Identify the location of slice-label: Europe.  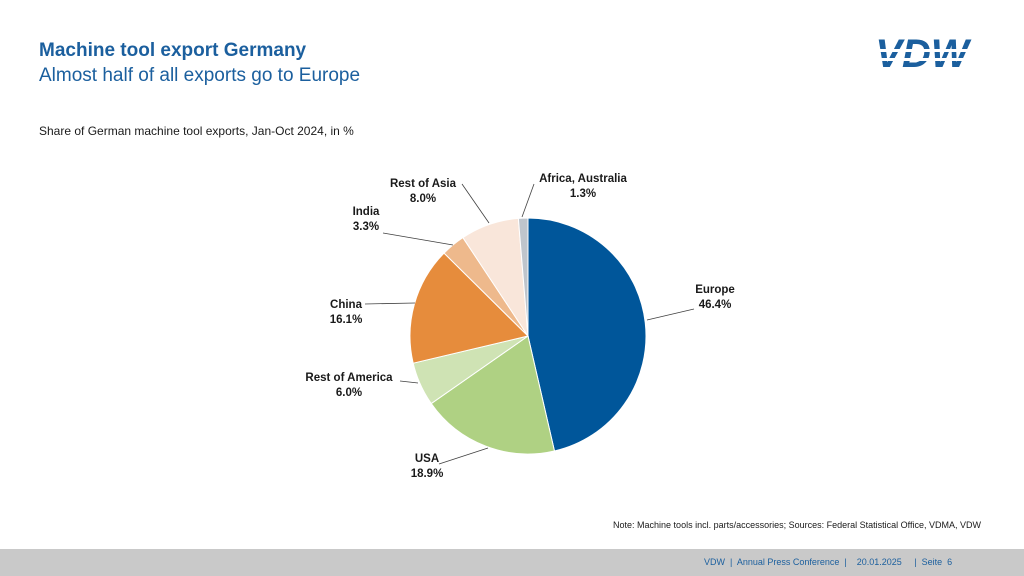
(715, 290).